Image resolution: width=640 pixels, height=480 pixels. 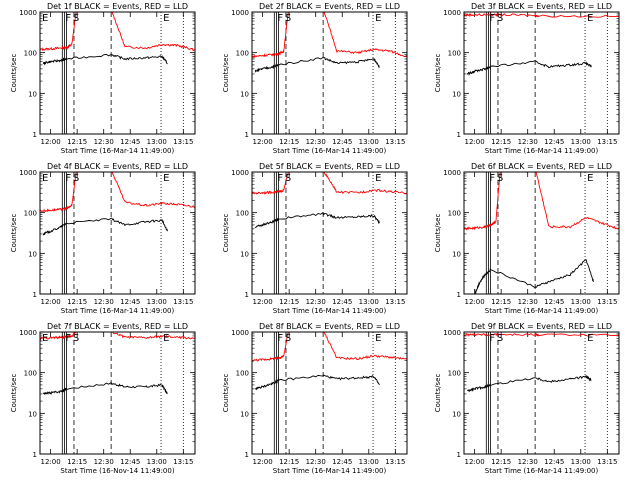 What do you see at coordinates (117, 471) in the screenshot?
I see `x-axis-label: Start Time (16-Nov-14 11:49:00)` at bounding box center [117, 471].